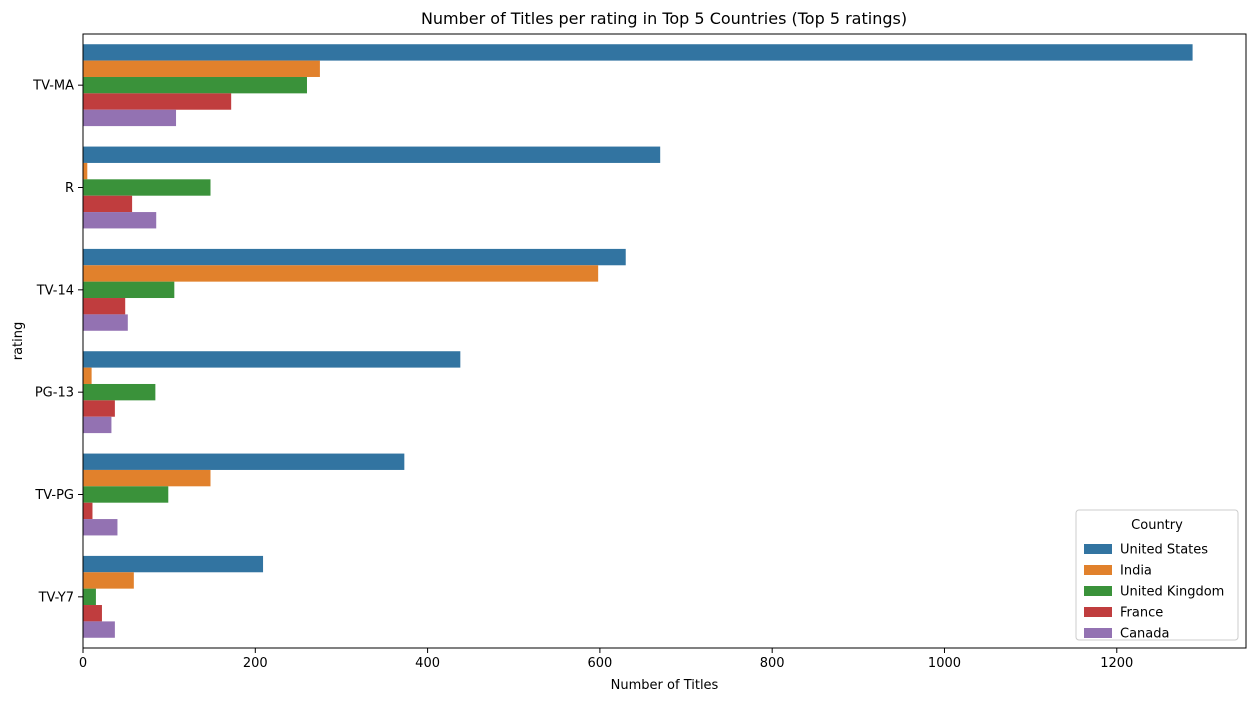  I want to click on x-tick-label: 0, so click(83, 663).